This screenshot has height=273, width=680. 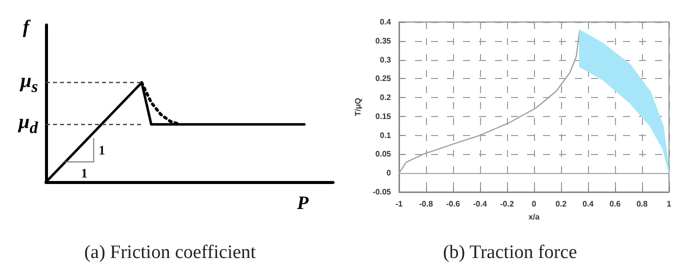 What do you see at coordinates (383, 41) in the screenshot?
I see `y-tick-label: 0.35` at bounding box center [383, 41].